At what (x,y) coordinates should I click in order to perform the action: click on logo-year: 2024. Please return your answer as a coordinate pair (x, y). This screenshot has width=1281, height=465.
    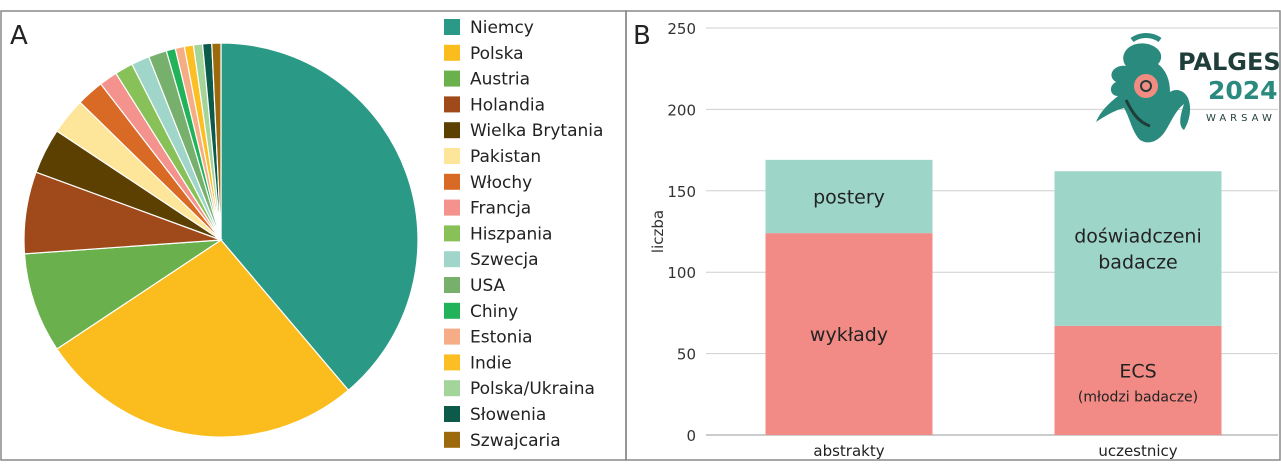
    Looking at the image, I should click on (1243, 90).